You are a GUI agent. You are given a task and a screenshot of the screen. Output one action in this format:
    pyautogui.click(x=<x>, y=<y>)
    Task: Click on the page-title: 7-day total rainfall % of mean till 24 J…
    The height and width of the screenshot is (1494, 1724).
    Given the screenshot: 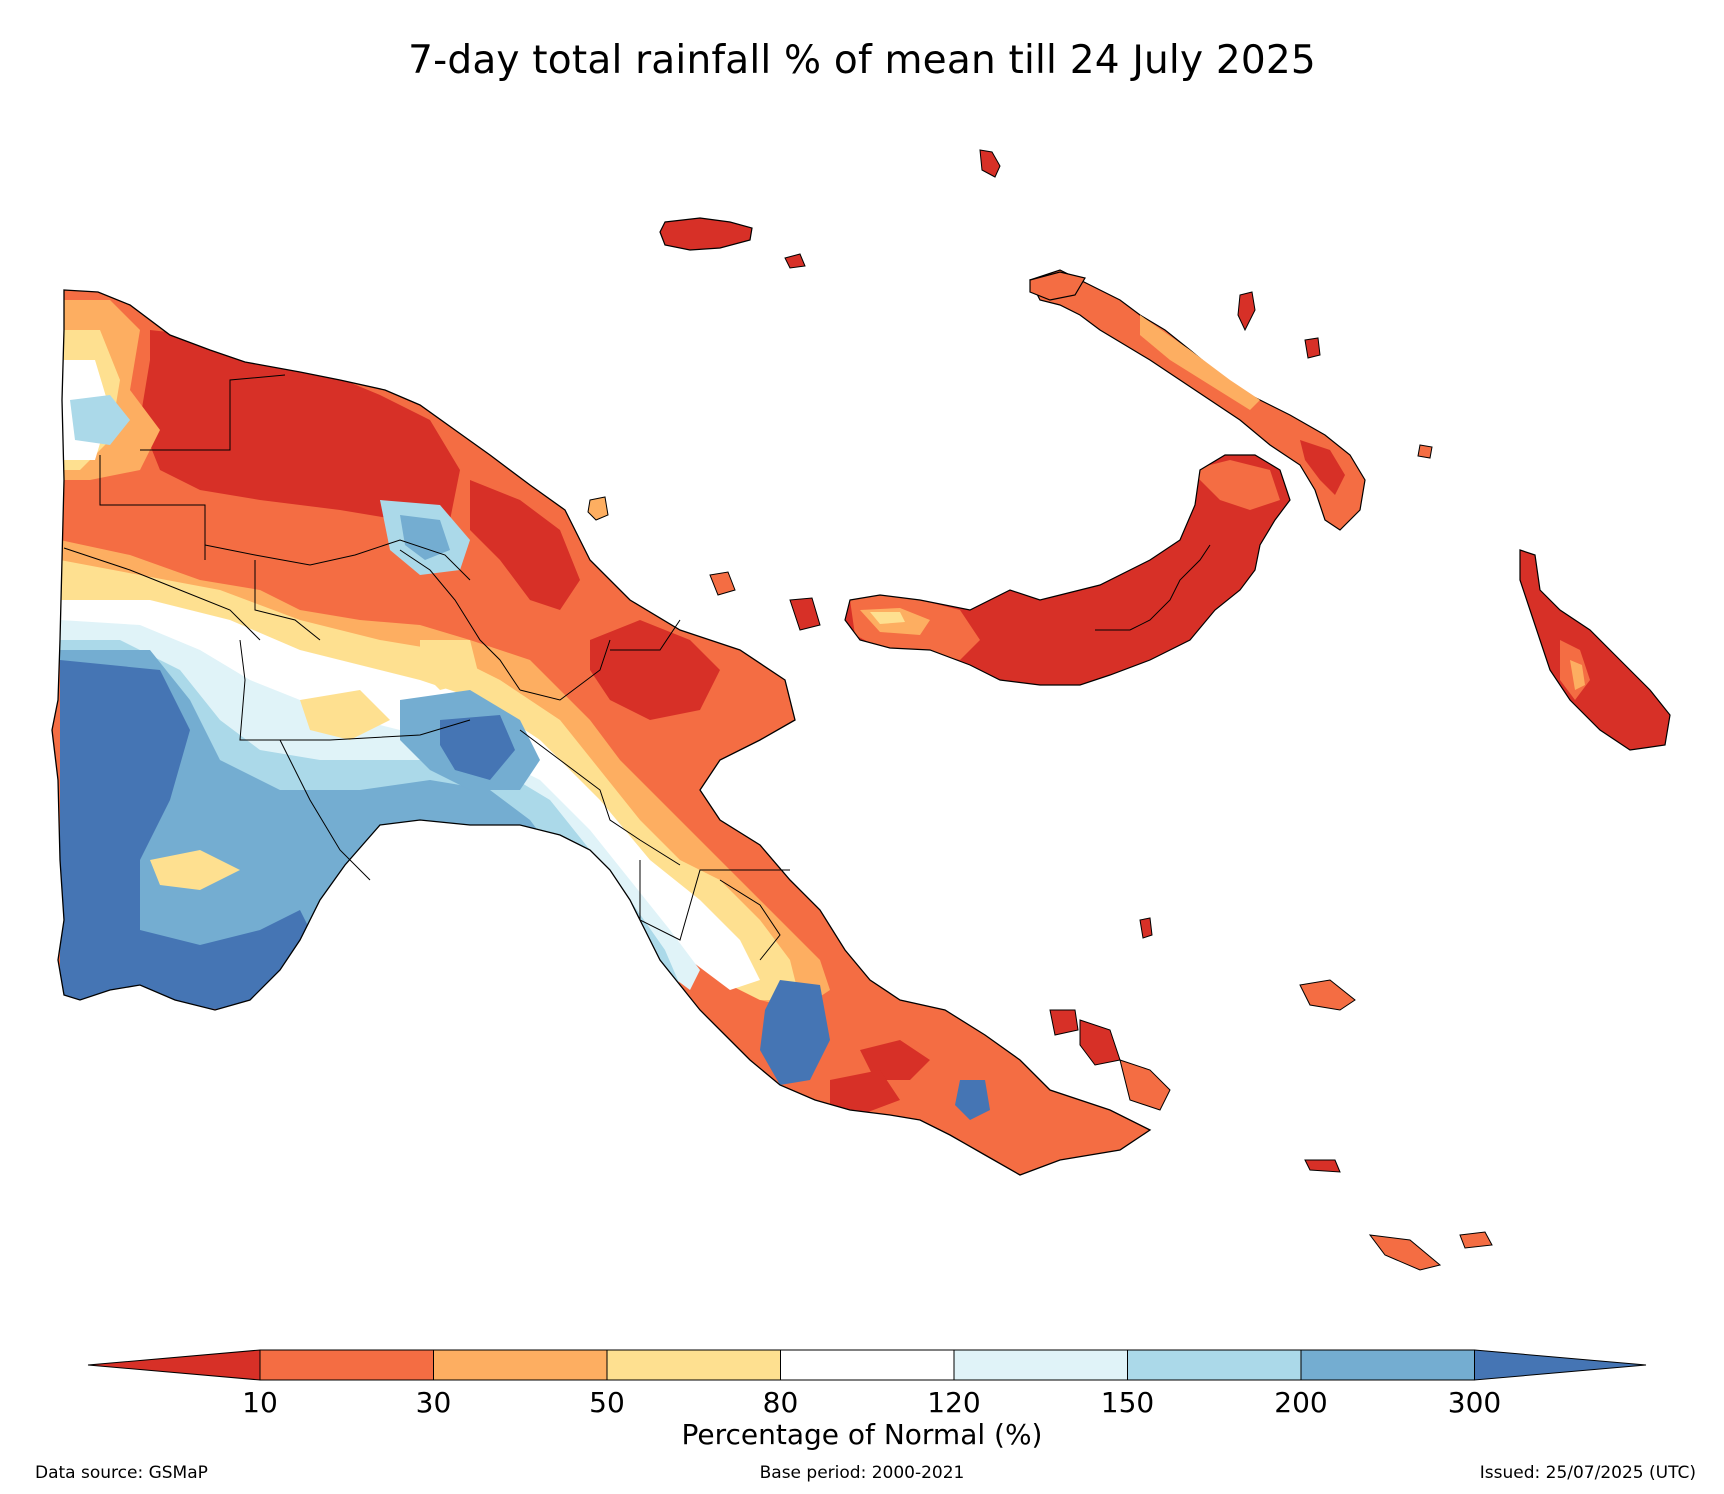 What is the action you would take?
    pyautogui.click(x=862, y=60)
    